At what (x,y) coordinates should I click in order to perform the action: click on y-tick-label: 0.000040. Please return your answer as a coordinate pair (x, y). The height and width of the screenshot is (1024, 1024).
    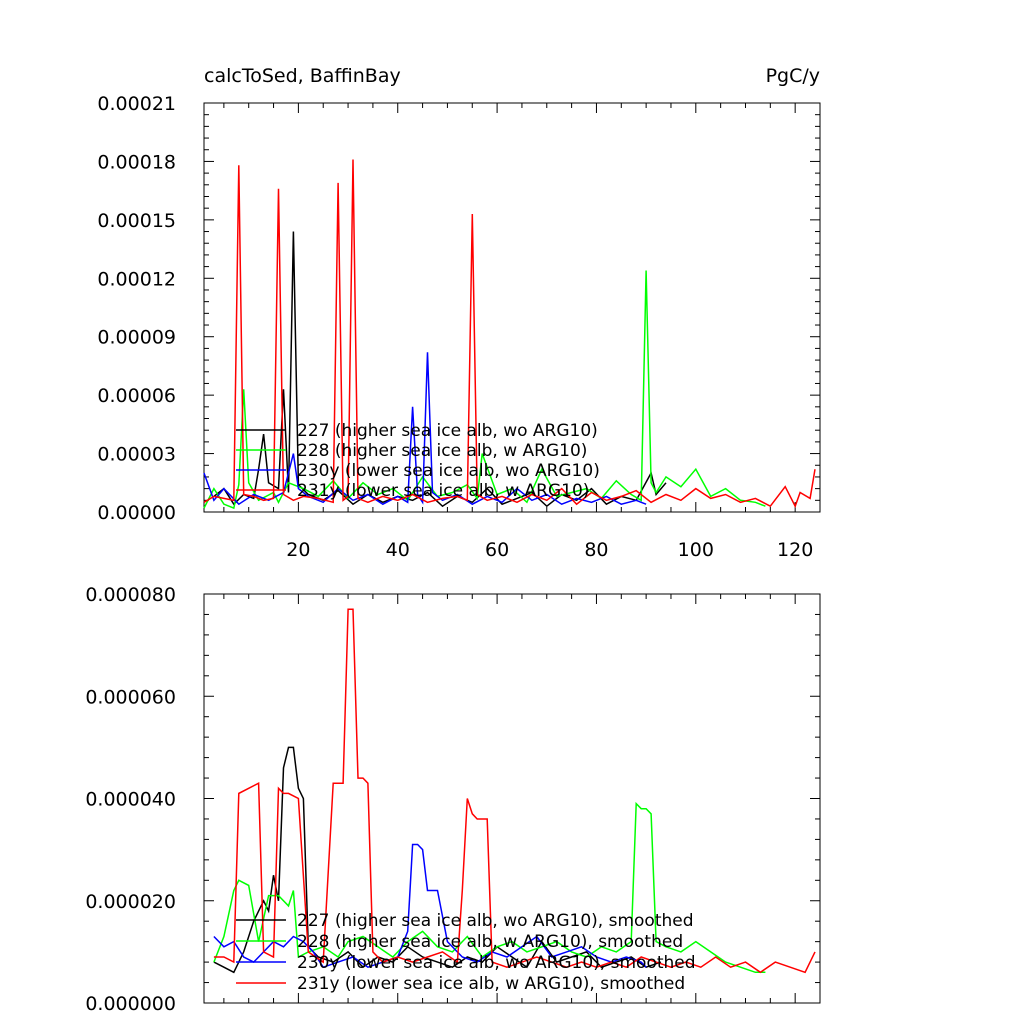
    Looking at the image, I should click on (130, 800).